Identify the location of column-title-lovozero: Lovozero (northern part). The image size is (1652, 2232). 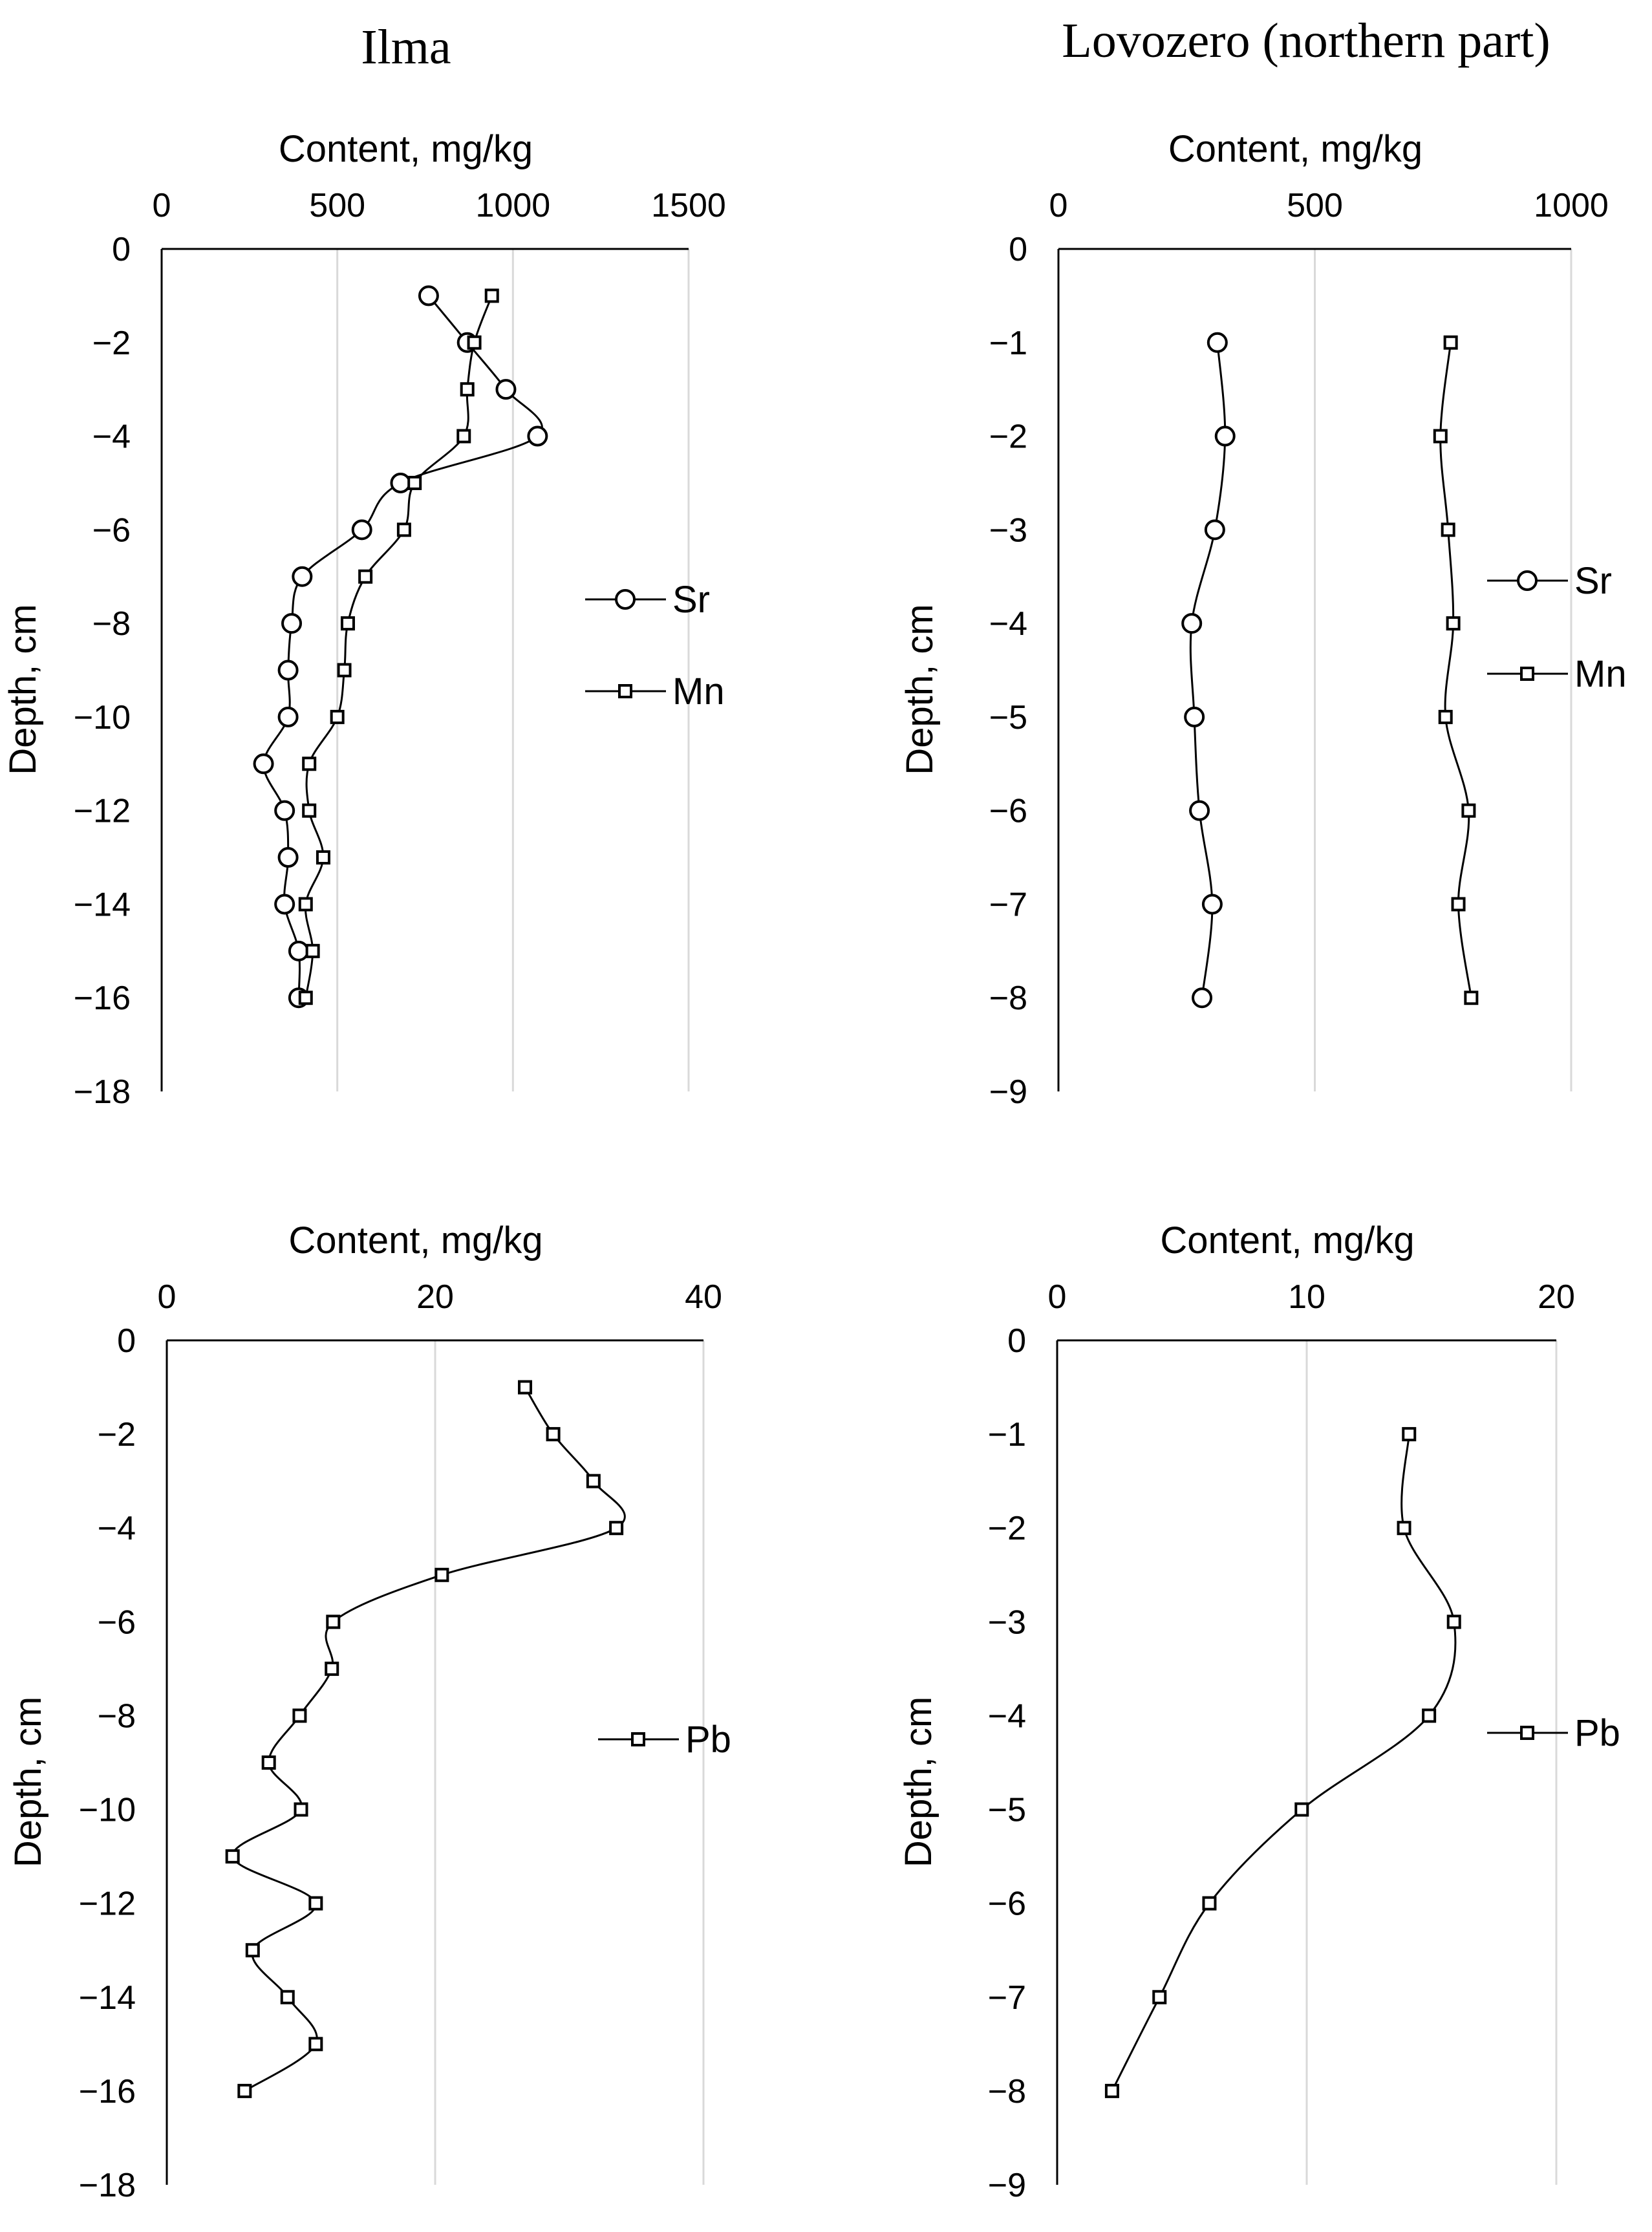
(1306, 41).